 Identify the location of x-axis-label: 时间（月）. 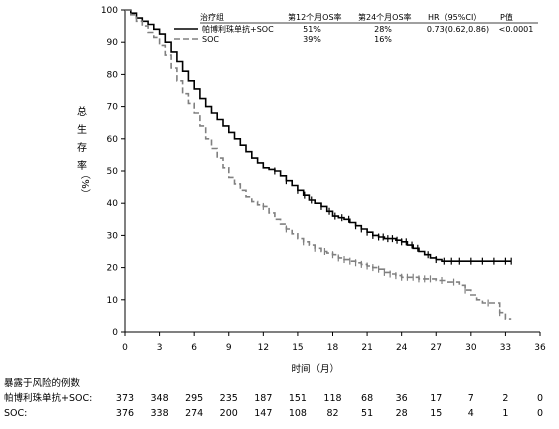
(315, 369).